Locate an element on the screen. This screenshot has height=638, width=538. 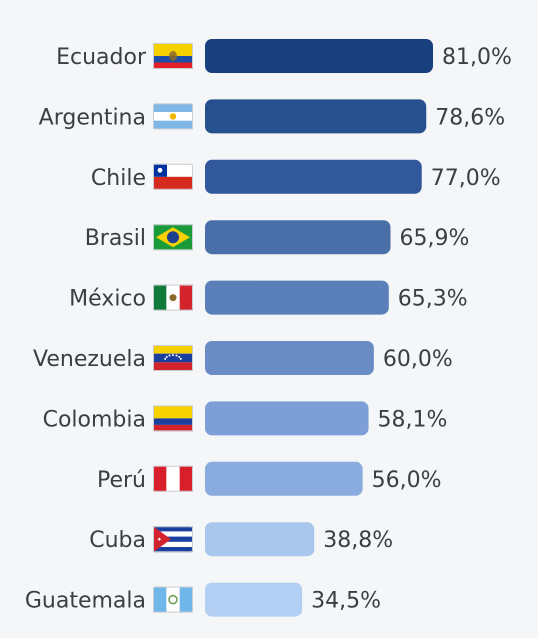
category-label-brasil: Brasil is located at coordinates (115, 238).